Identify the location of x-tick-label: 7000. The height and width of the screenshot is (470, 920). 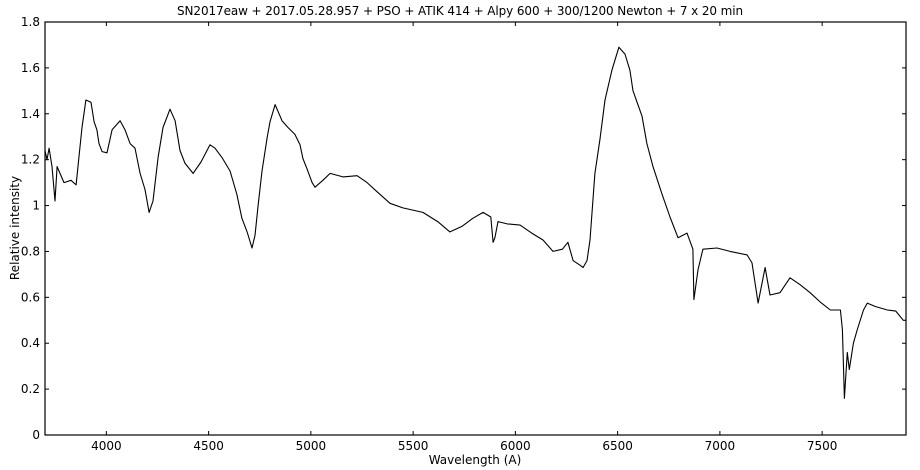
(720, 446).